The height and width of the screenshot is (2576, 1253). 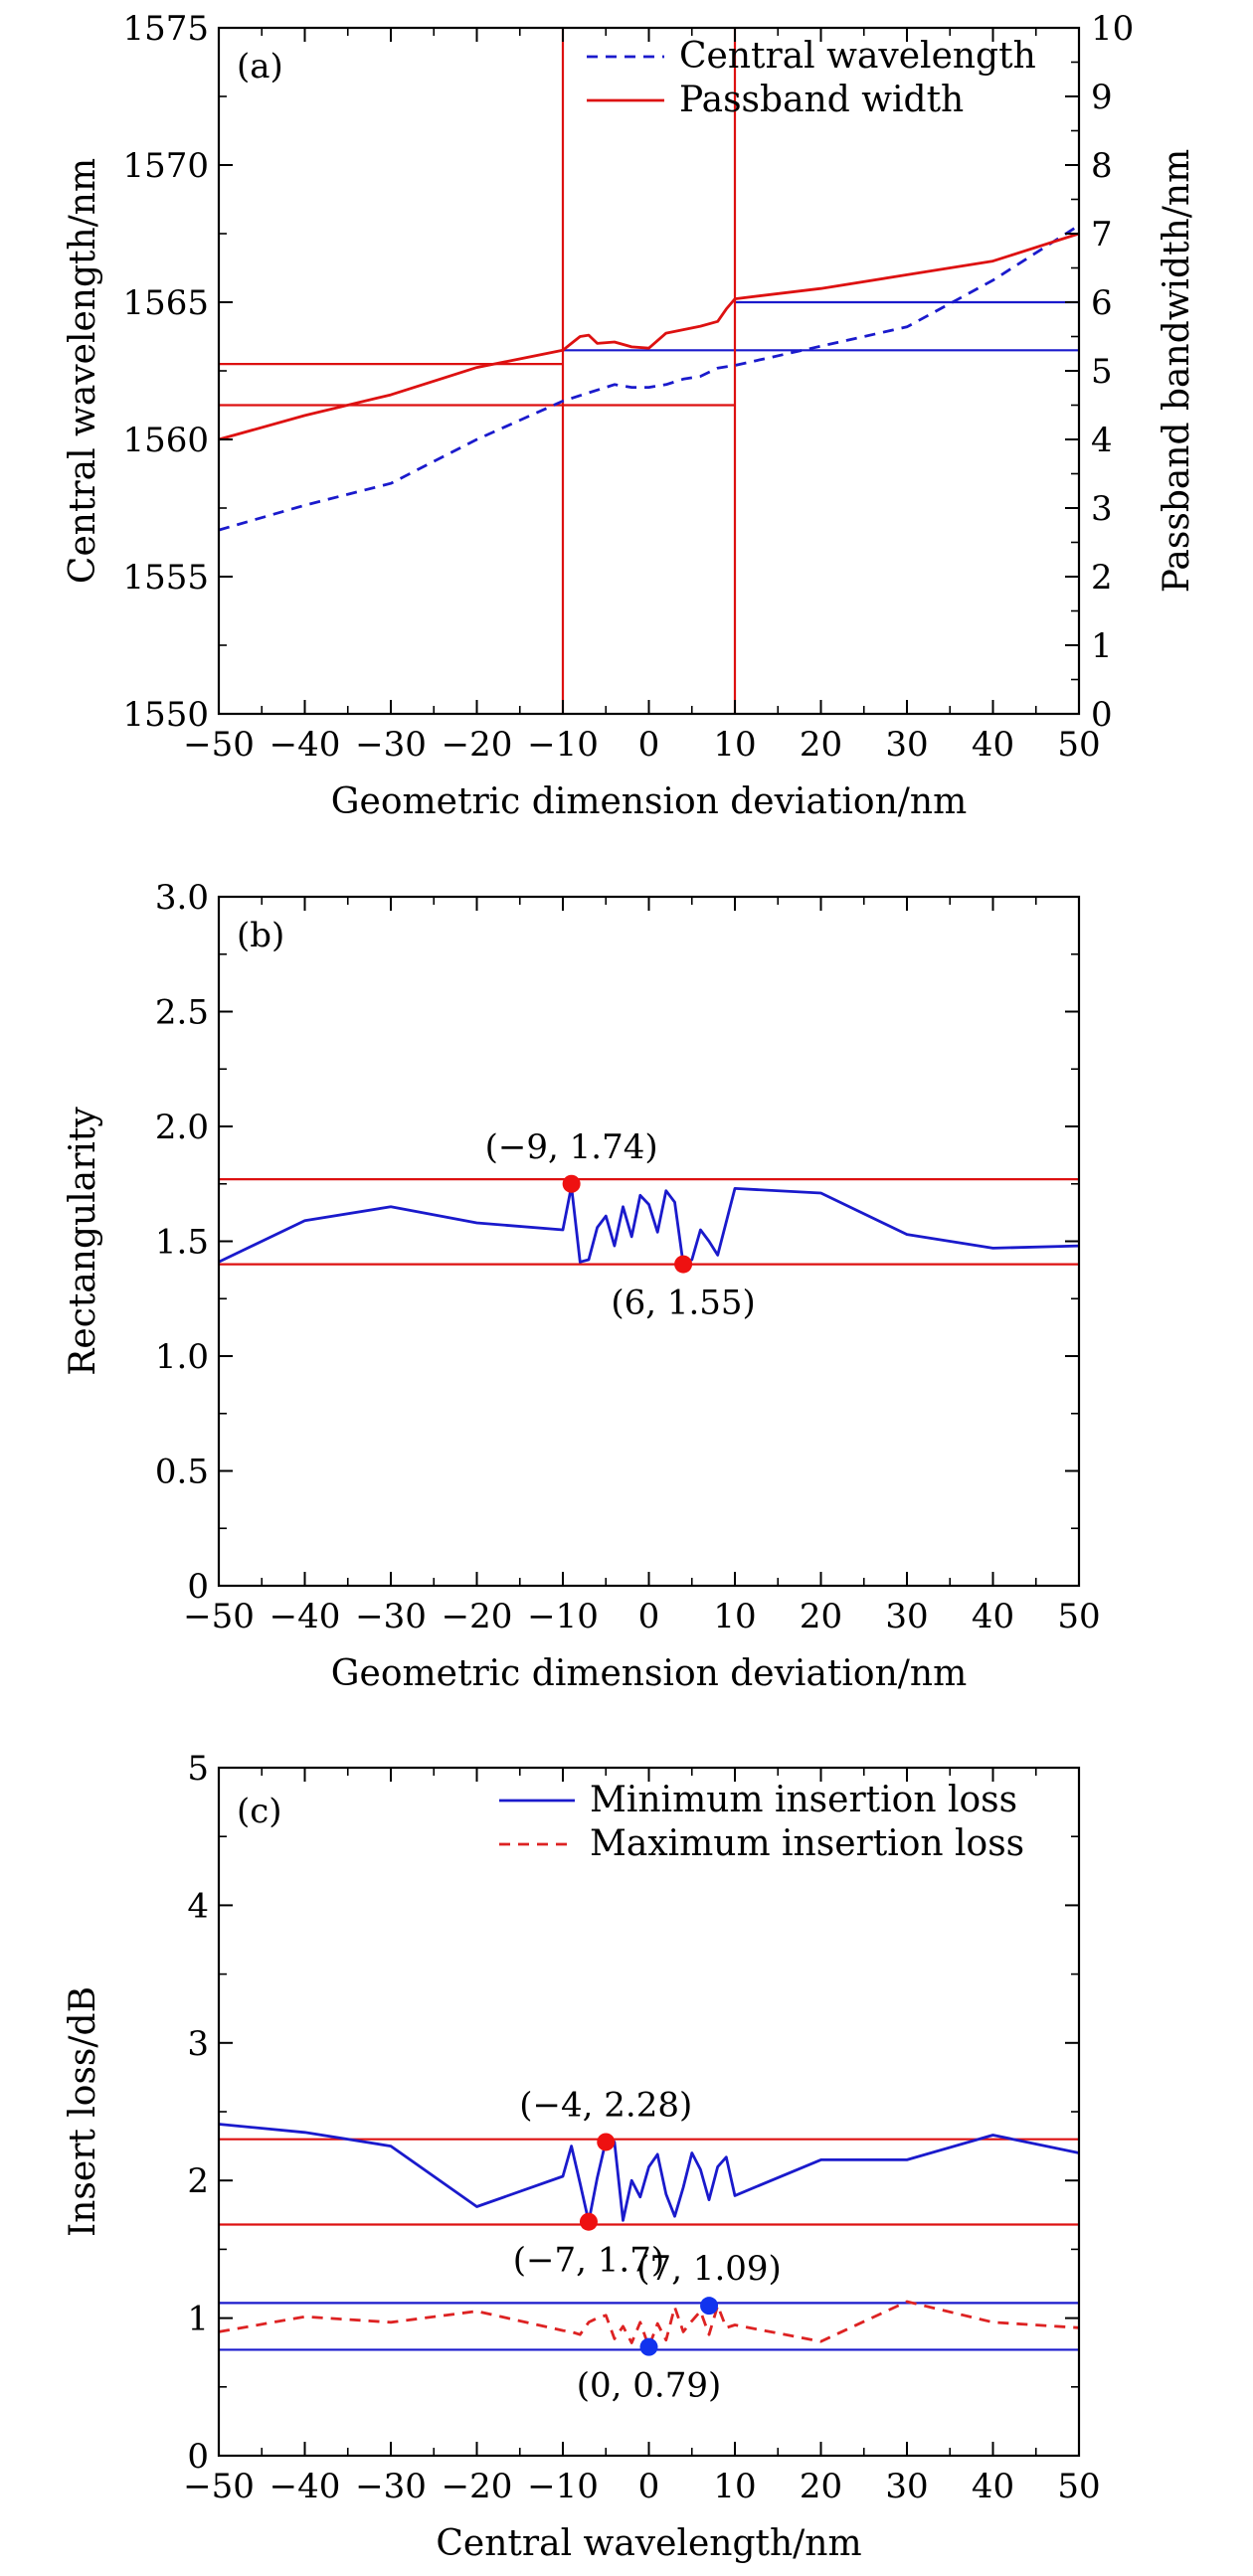 I want to click on y-tick-label-5: 1575, so click(x=165, y=29).